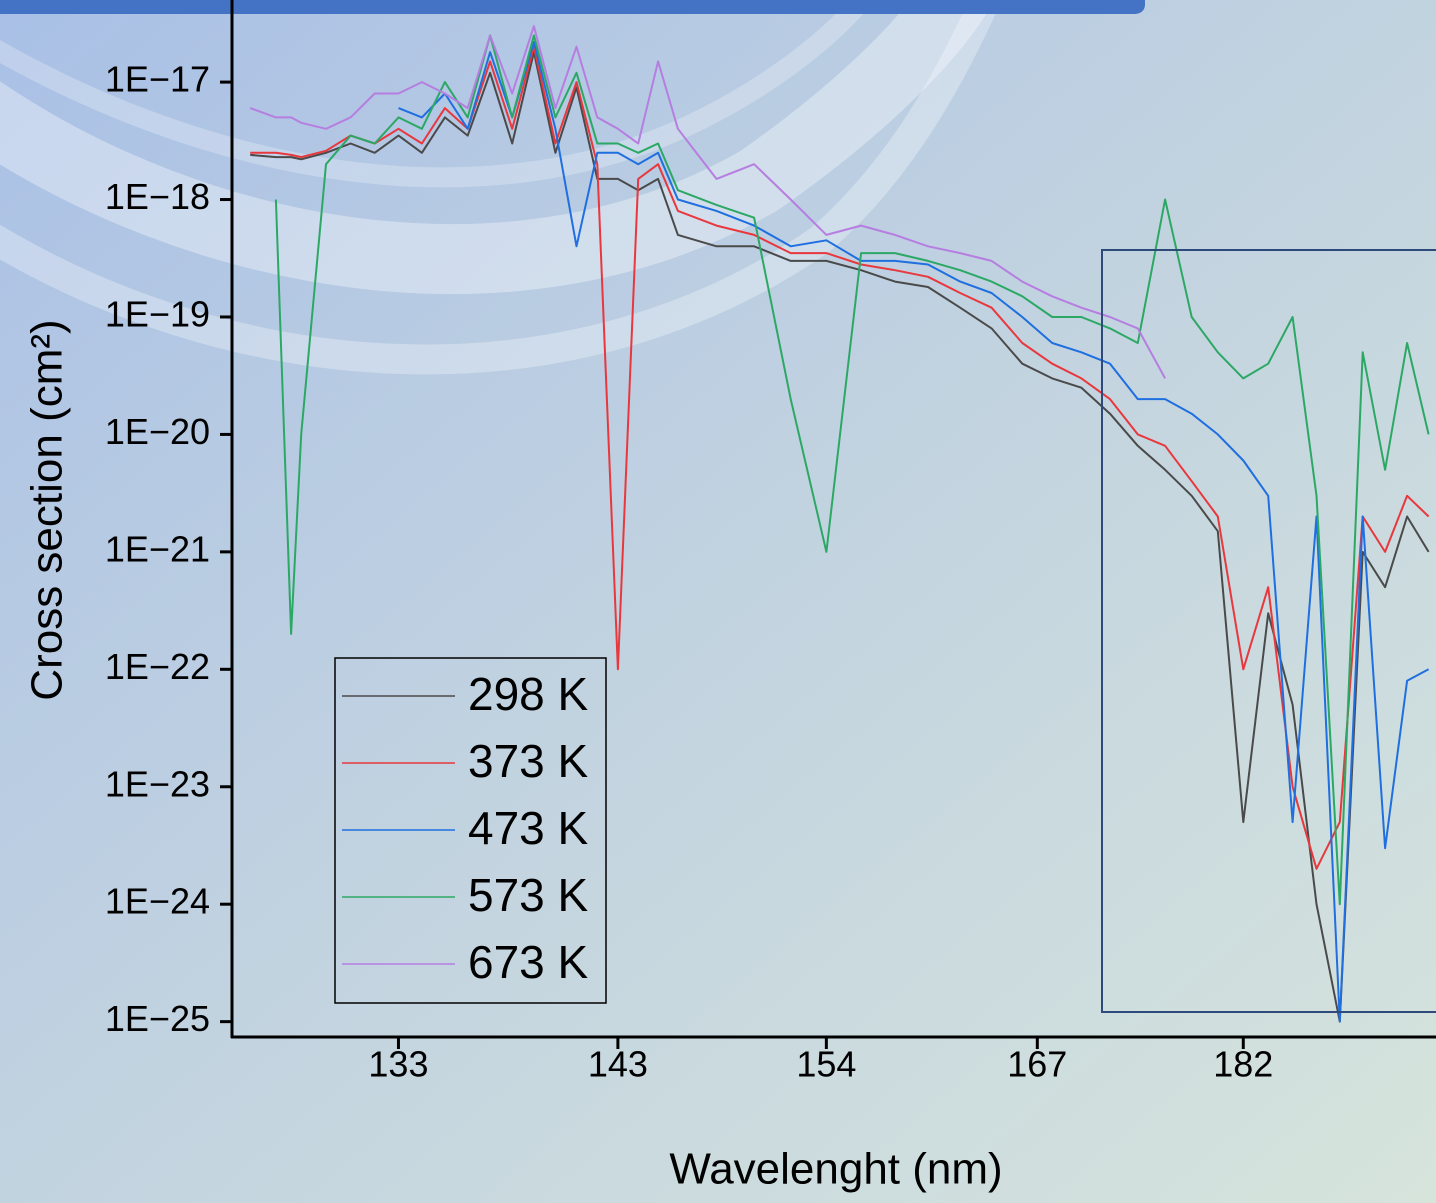  I want to click on highlight-box, so click(1268, 631).